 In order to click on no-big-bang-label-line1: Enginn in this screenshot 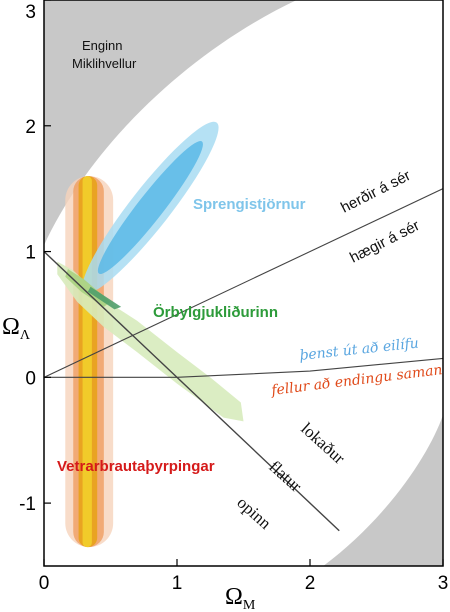, I will do `click(102, 45)`.